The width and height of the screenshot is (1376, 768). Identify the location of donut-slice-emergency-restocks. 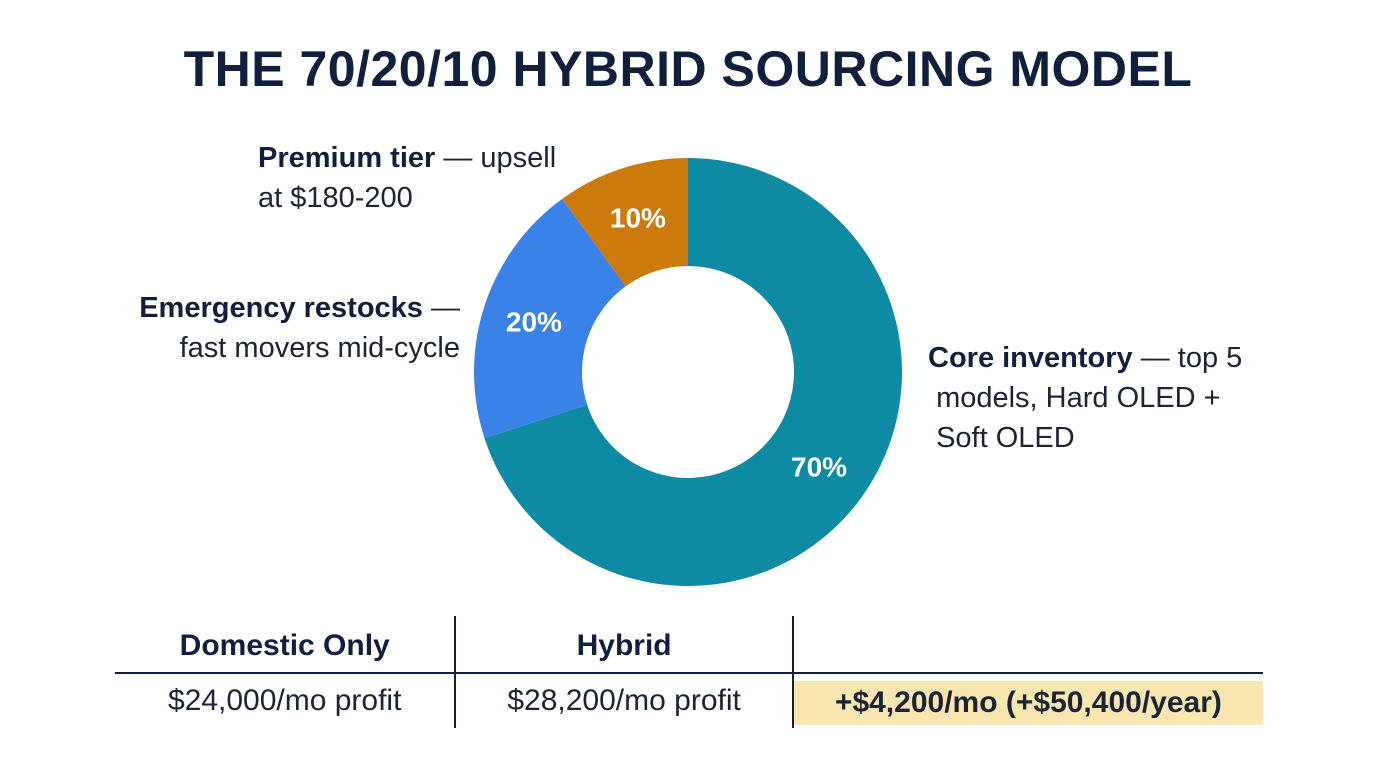
(550, 318).